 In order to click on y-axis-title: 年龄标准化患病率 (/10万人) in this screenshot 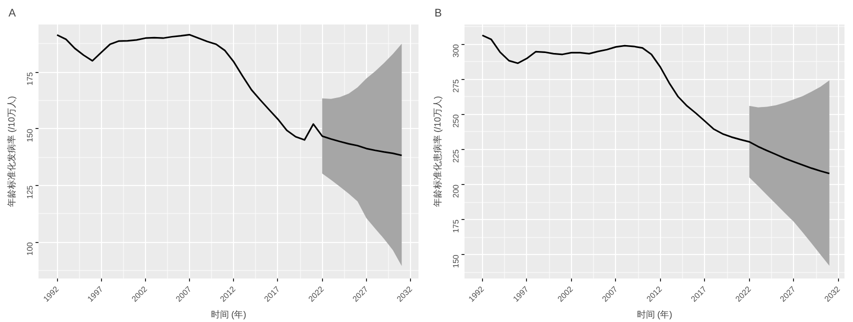, I will do `click(437, 152)`.